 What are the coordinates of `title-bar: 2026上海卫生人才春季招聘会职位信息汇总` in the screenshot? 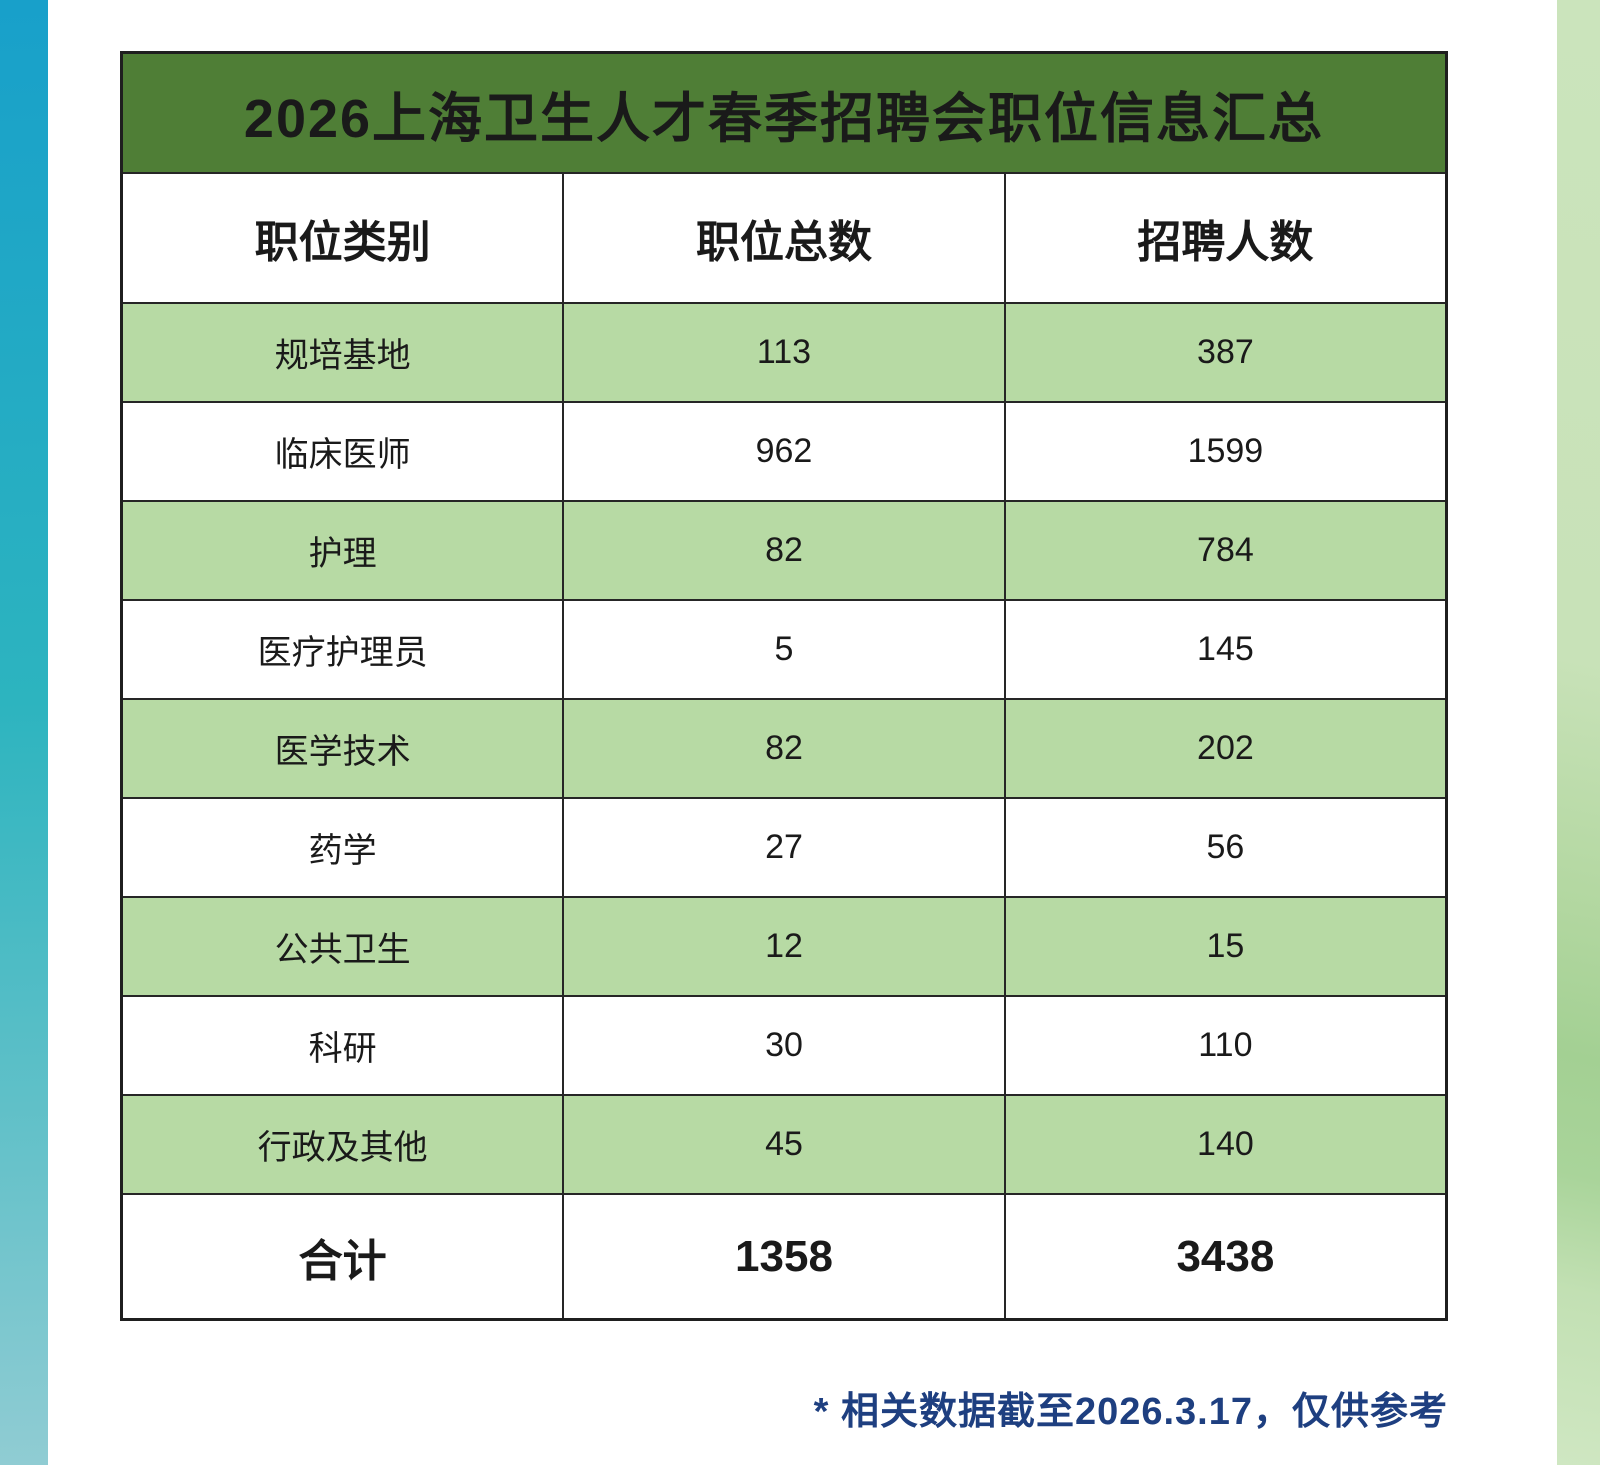 It's located at (784, 112).